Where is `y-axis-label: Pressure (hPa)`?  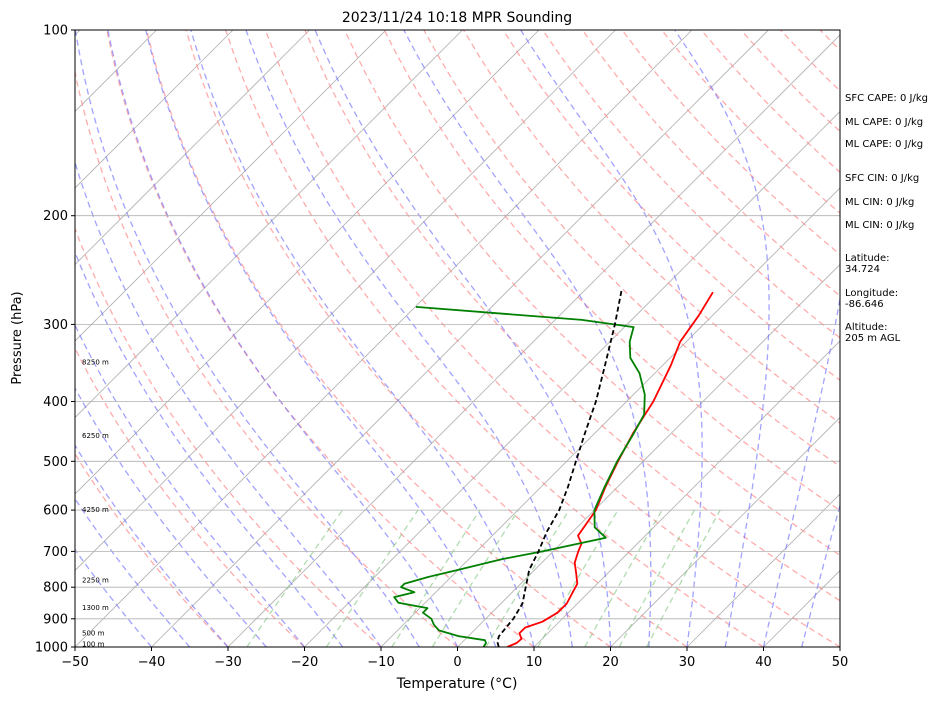 y-axis-label: Pressure (hPa) is located at coordinates (17, 337).